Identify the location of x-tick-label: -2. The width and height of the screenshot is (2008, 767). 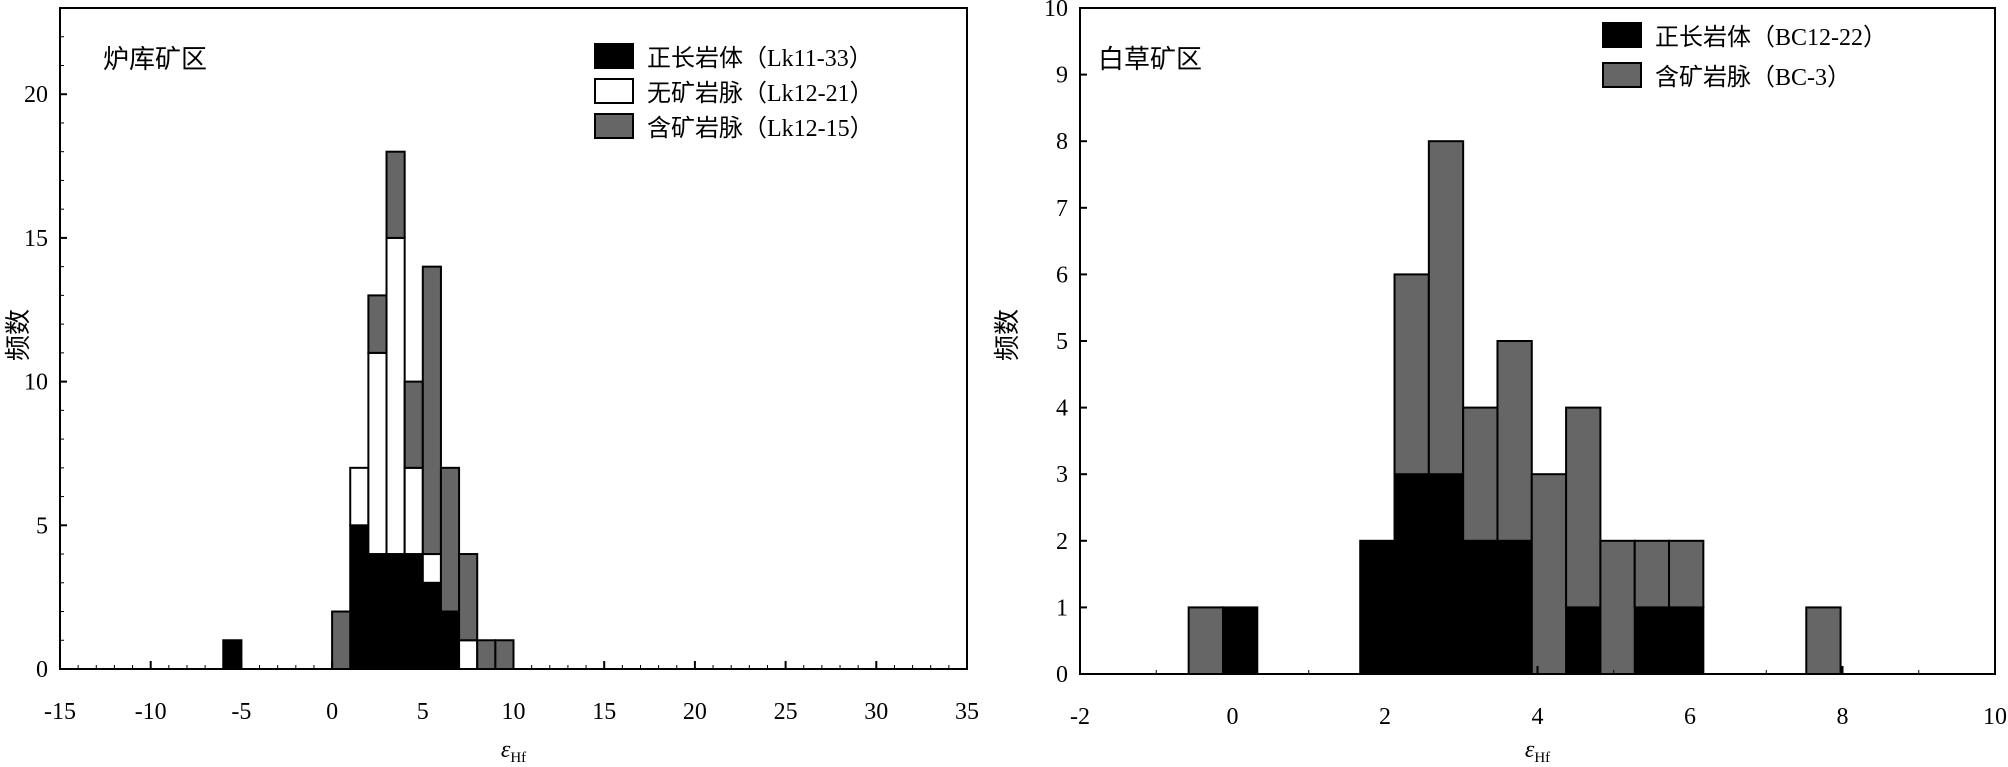
(1080, 717).